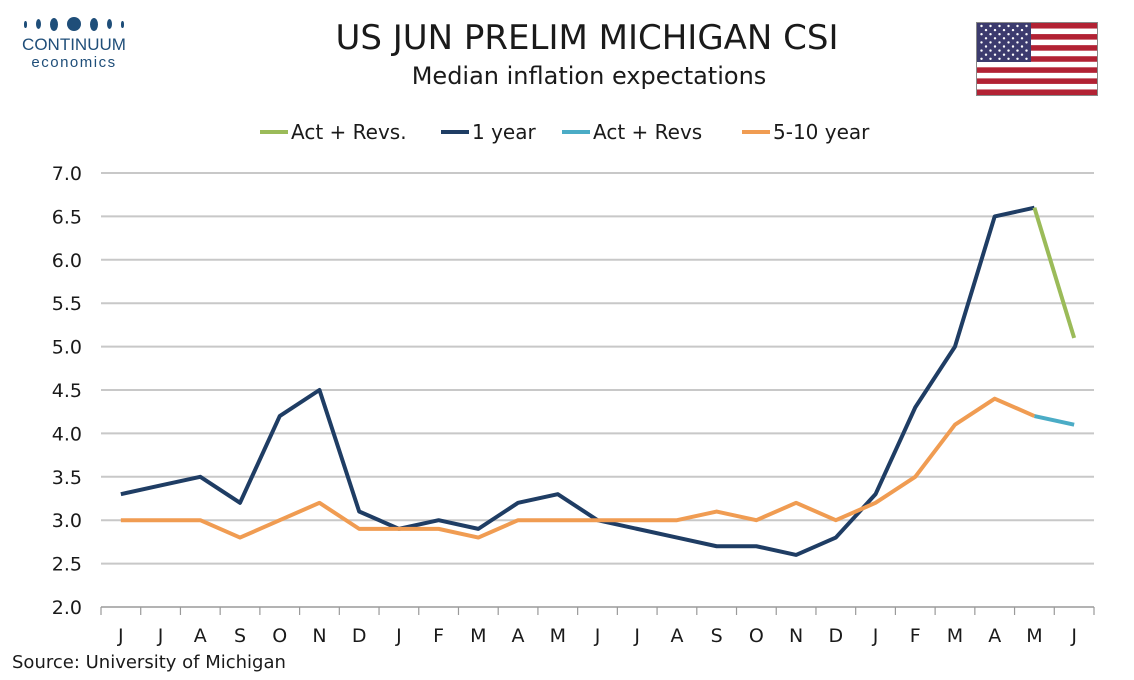 The image size is (1134, 680). Describe the element at coordinates (67, 521) in the screenshot. I see `y-tick-label: 3.0` at that location.